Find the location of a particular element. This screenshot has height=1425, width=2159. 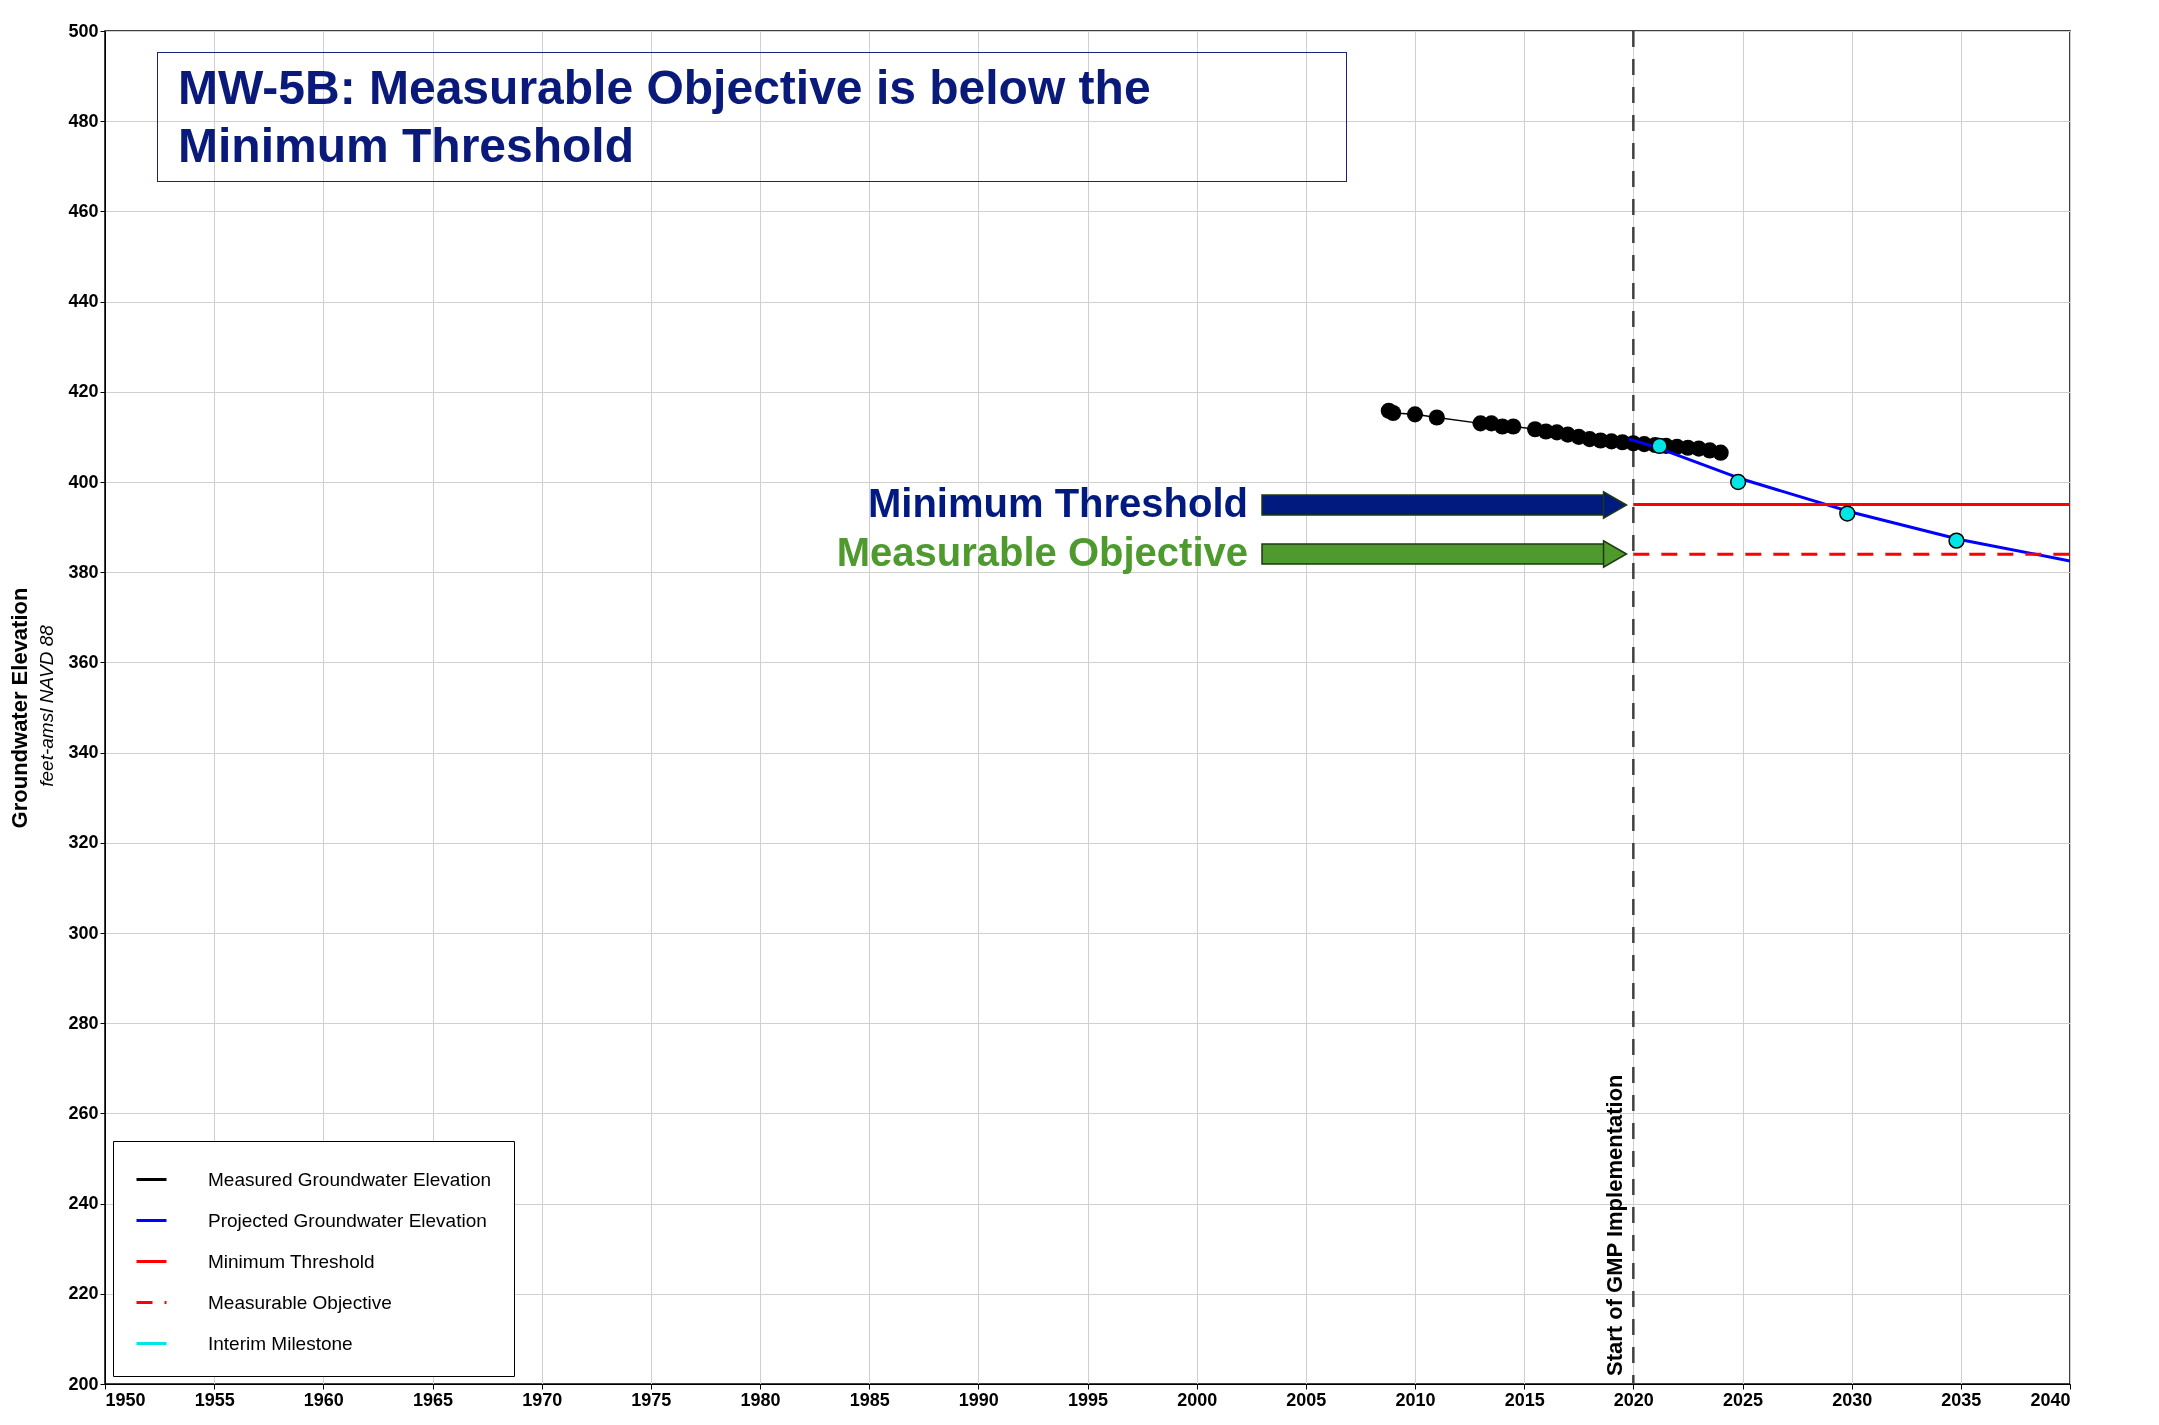

annotation: Measurable Objective is located at coordinates (1042, 552).